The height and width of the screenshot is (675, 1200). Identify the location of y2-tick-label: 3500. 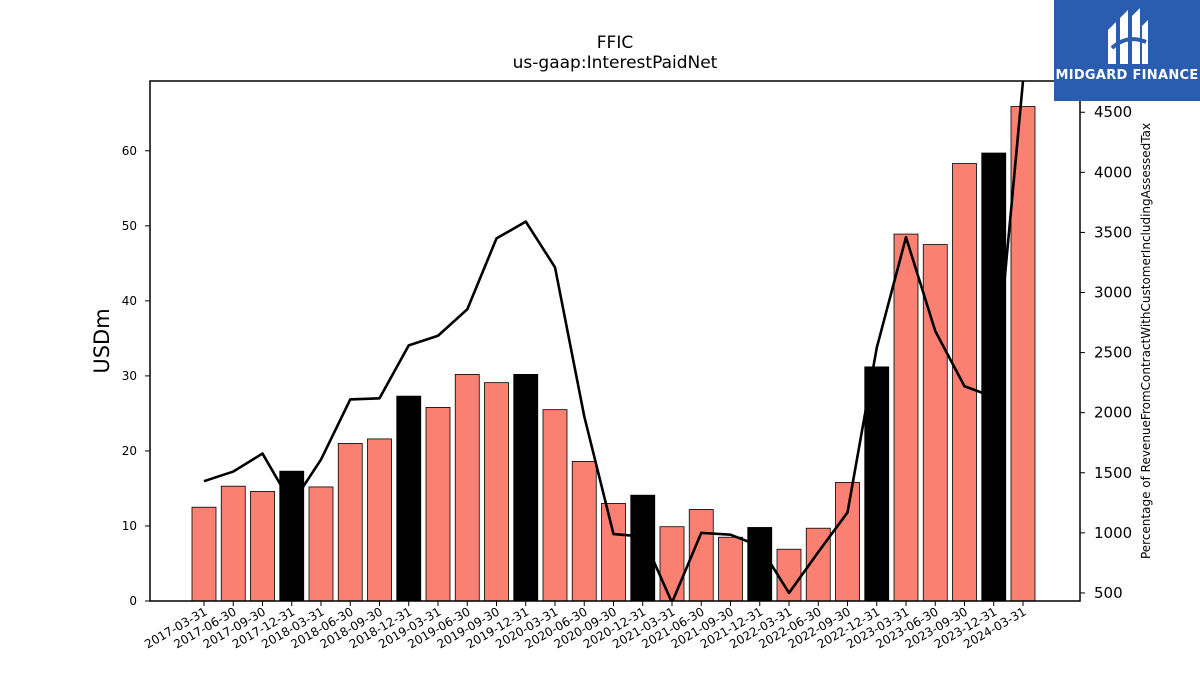
(1113, 232).